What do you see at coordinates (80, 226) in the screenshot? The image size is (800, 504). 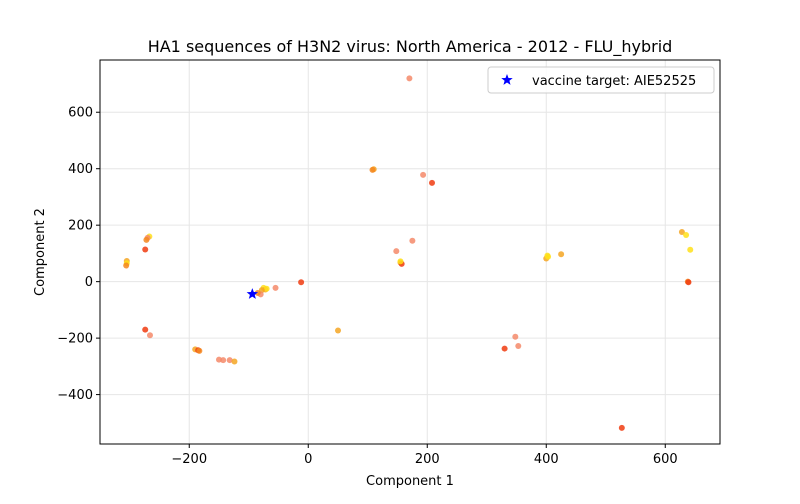 I see `y-tick-label: 200` at bounding box center [80, 226].